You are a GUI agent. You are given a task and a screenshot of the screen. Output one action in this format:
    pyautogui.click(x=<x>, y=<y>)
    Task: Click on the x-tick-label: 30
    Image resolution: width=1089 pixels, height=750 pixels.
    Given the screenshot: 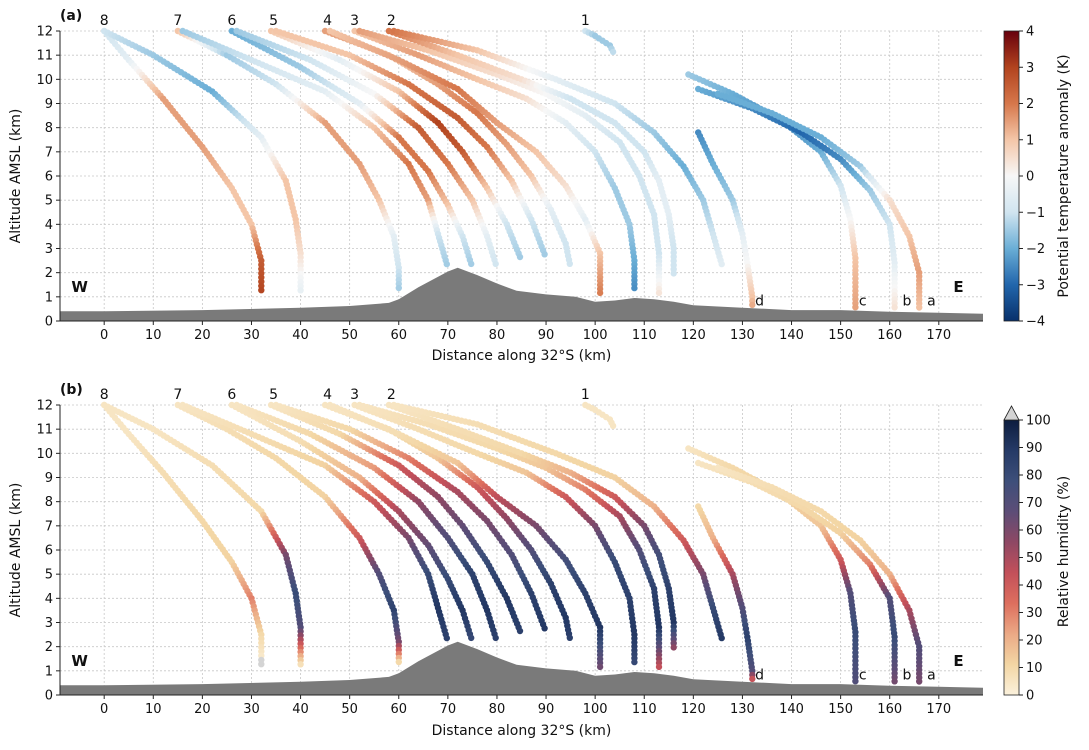 What is the action you would take?
    pyautogui.click(x=251, y=709)
    